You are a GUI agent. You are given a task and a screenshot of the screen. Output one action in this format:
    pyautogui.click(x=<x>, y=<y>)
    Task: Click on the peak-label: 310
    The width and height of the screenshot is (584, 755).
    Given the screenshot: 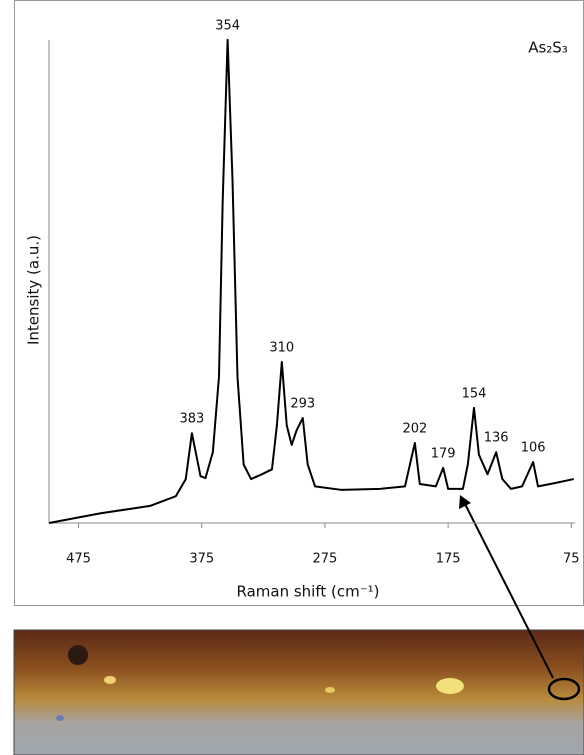 What is the action you would take?
    pyautogui.click(x=281, y=347)
    